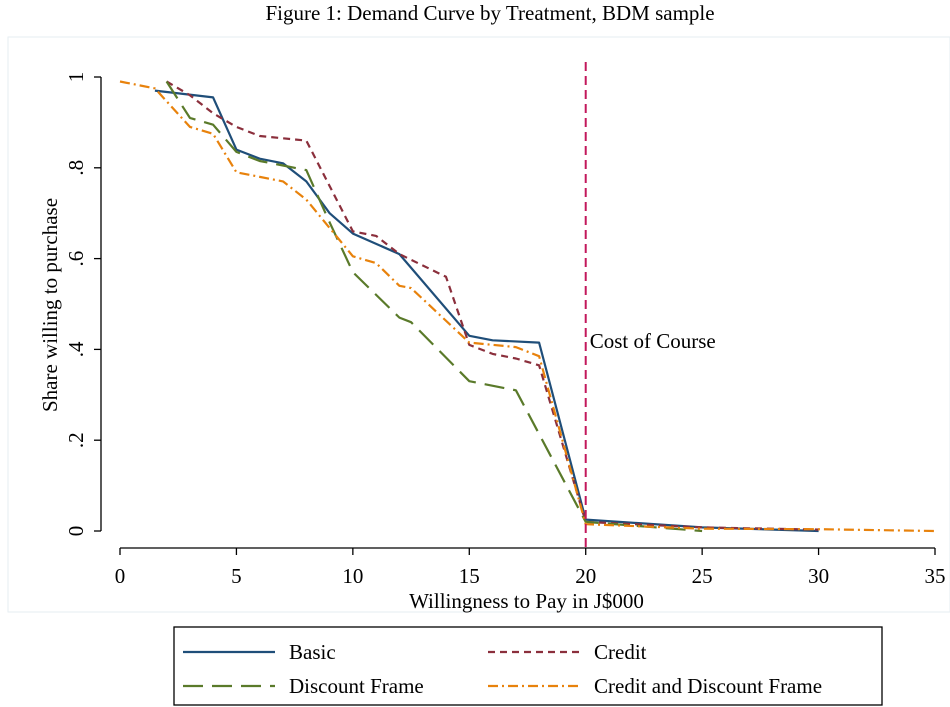  Describe the element at coordinates (76, 168) in the screenshot. I see `y-axis-tick-label: .8` at that location.